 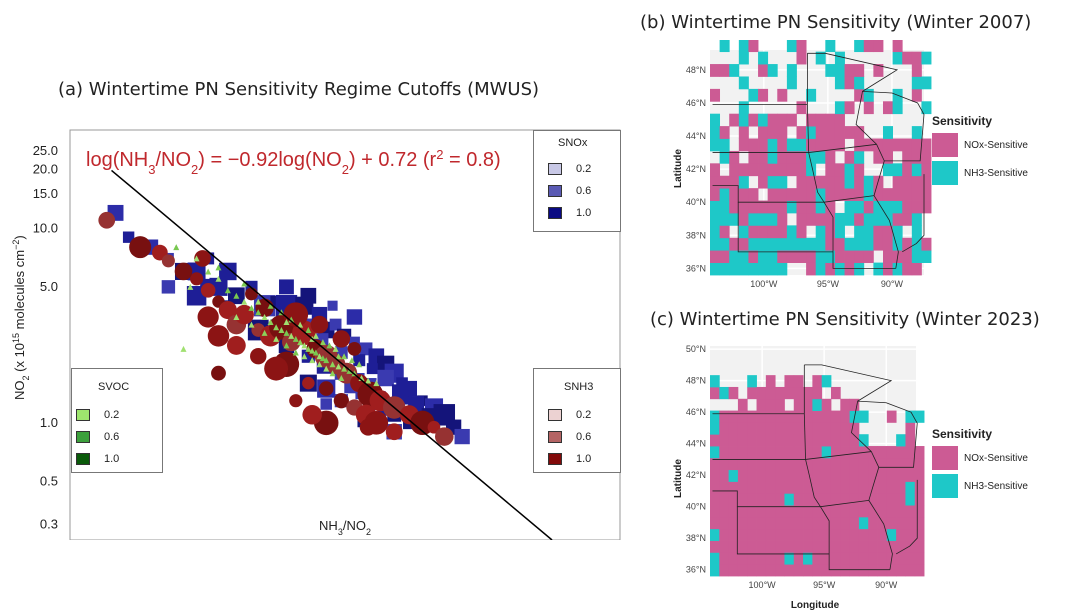 What do you see at coordinates (332, 305) in the screenshot?
I see `snox-marker` at bounding box center [332, 305].